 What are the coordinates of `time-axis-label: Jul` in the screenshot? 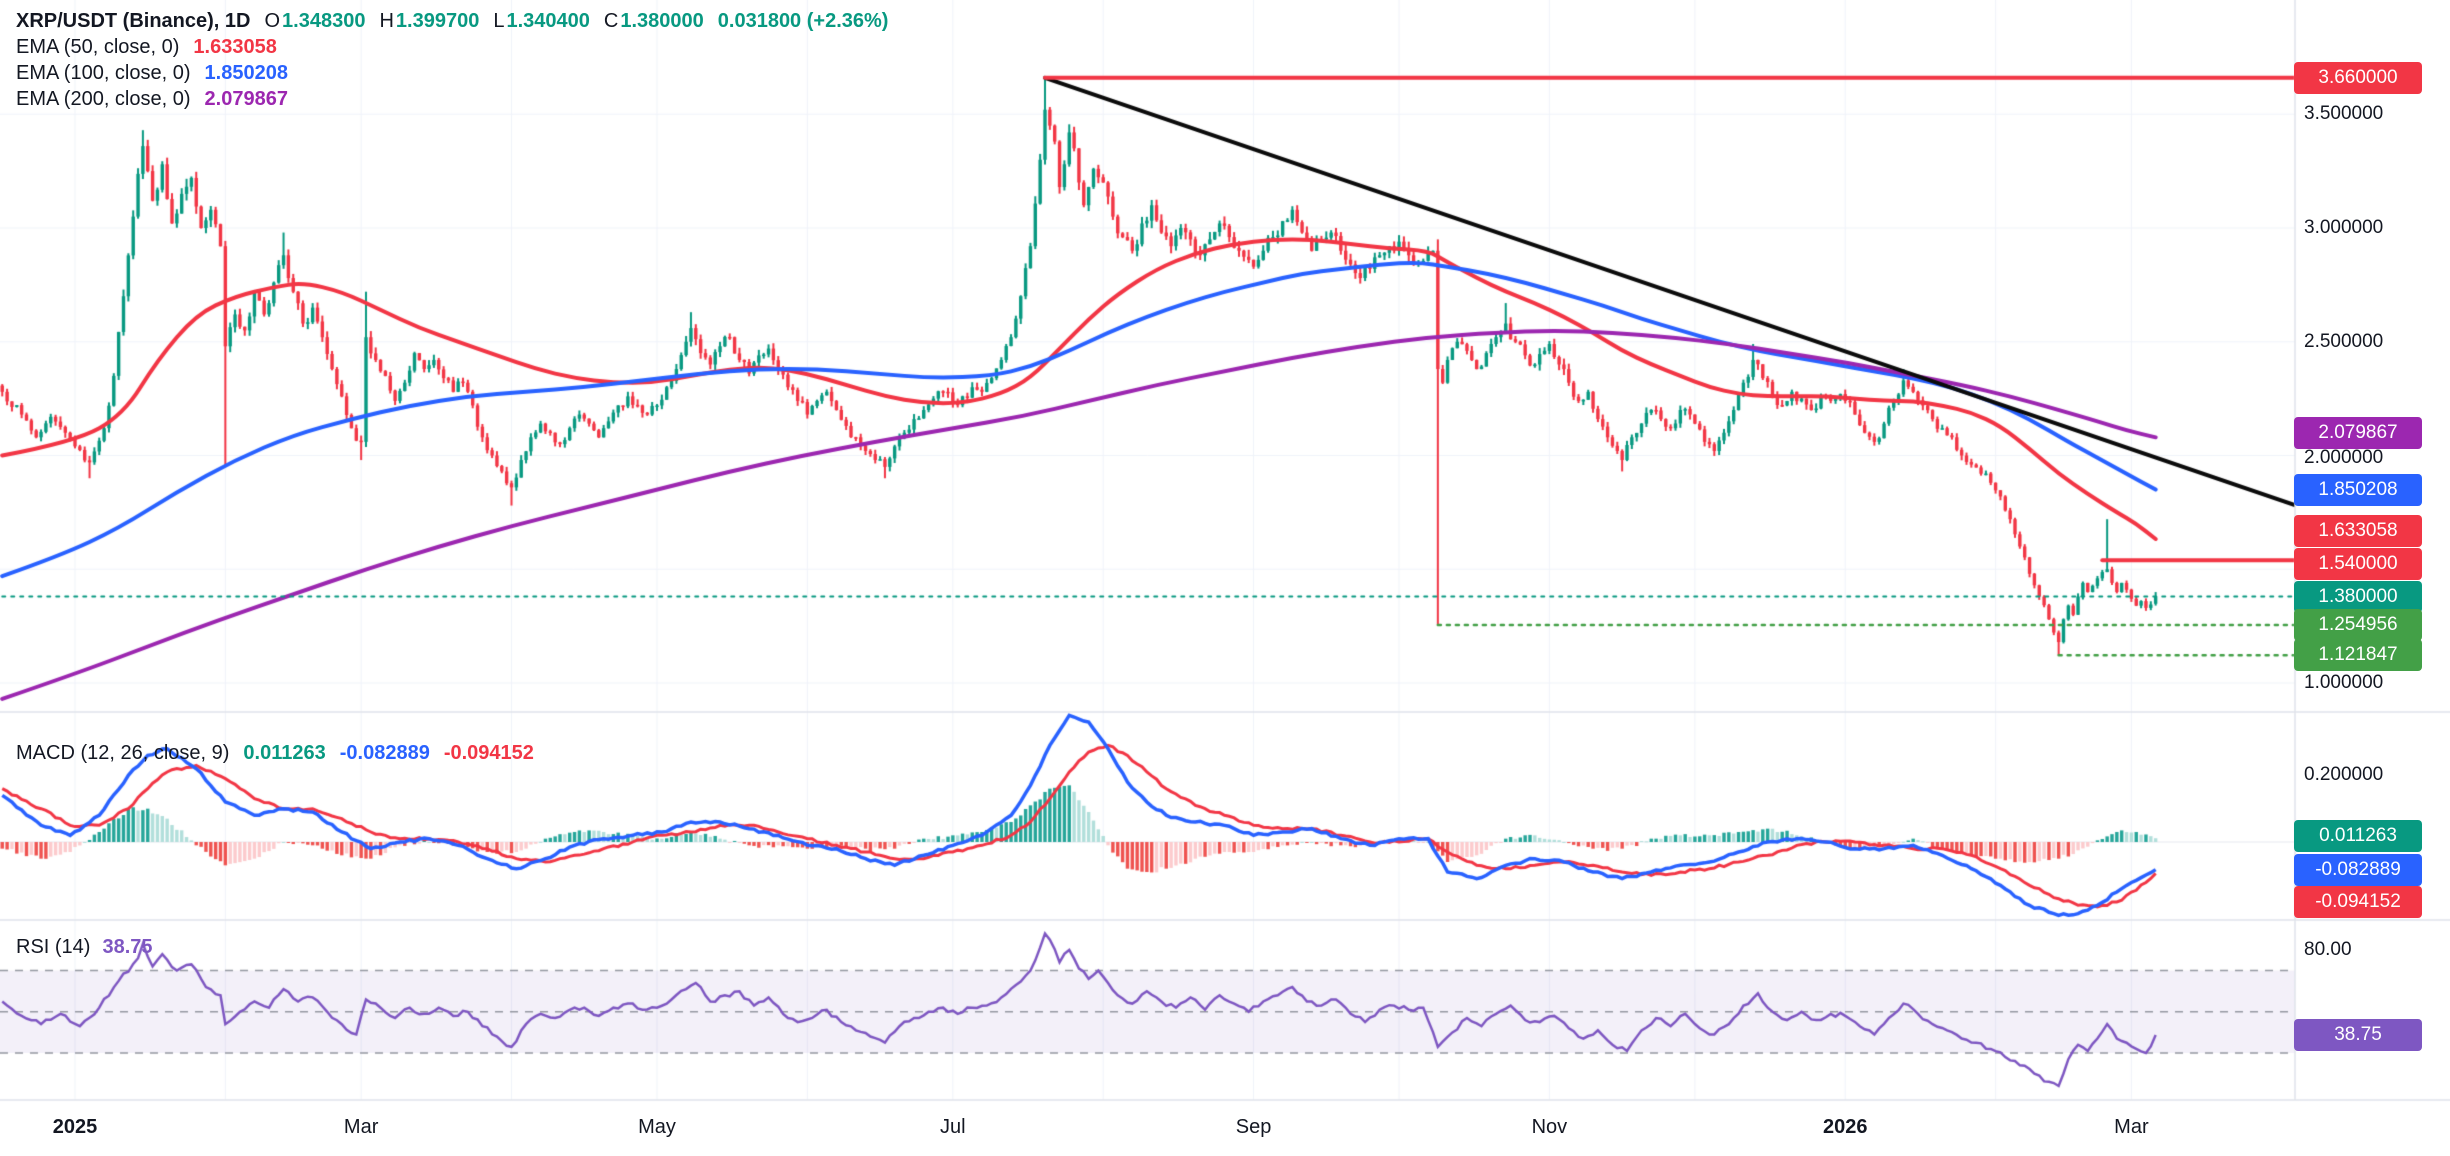 It's located at (953, 1127).